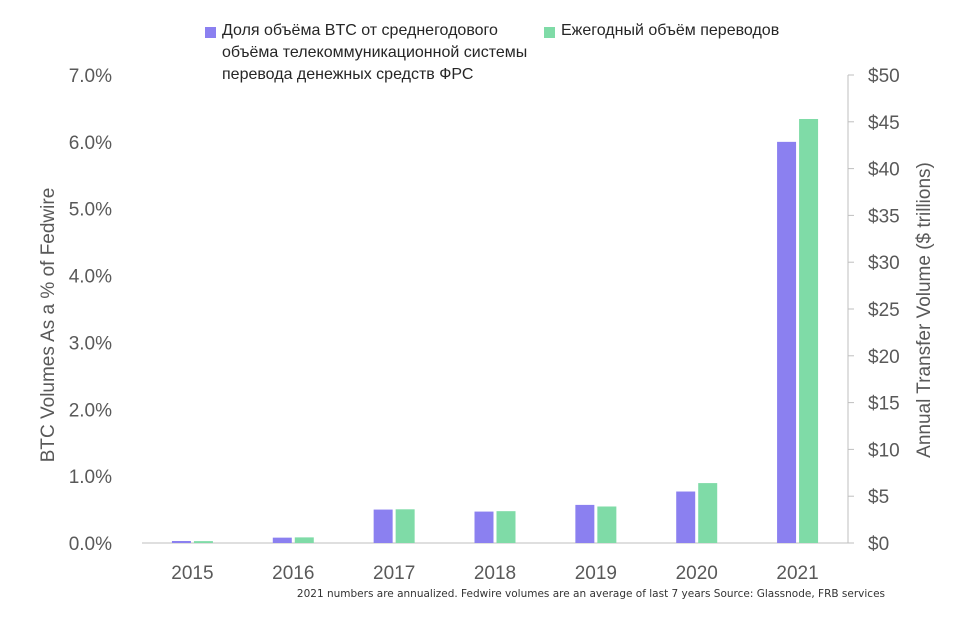  I want to click on x-tick-label: 2019, so click(596, 573).